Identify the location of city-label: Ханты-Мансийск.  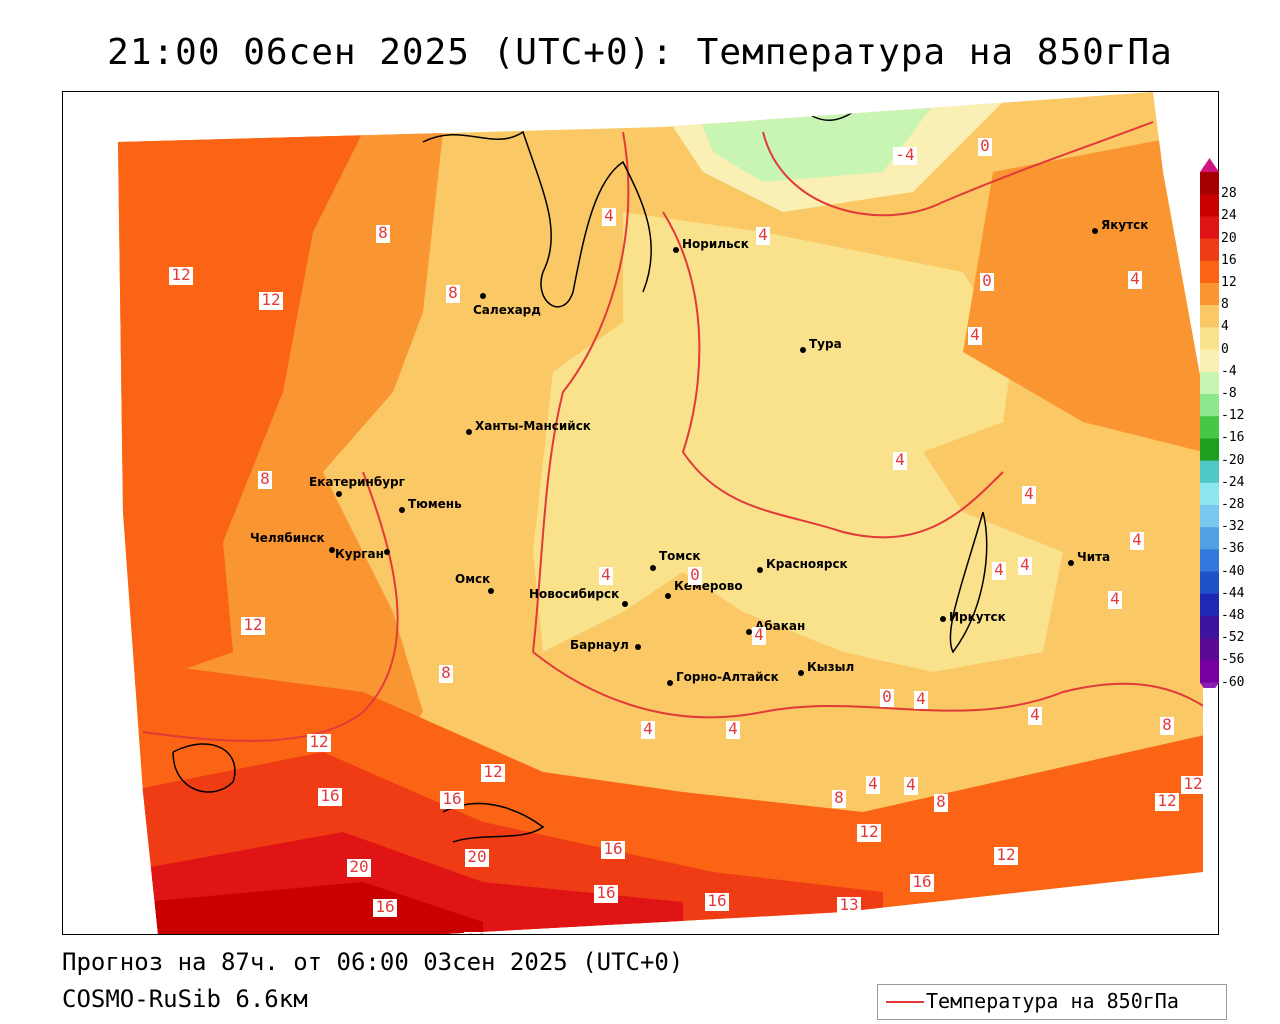
(533, 426).